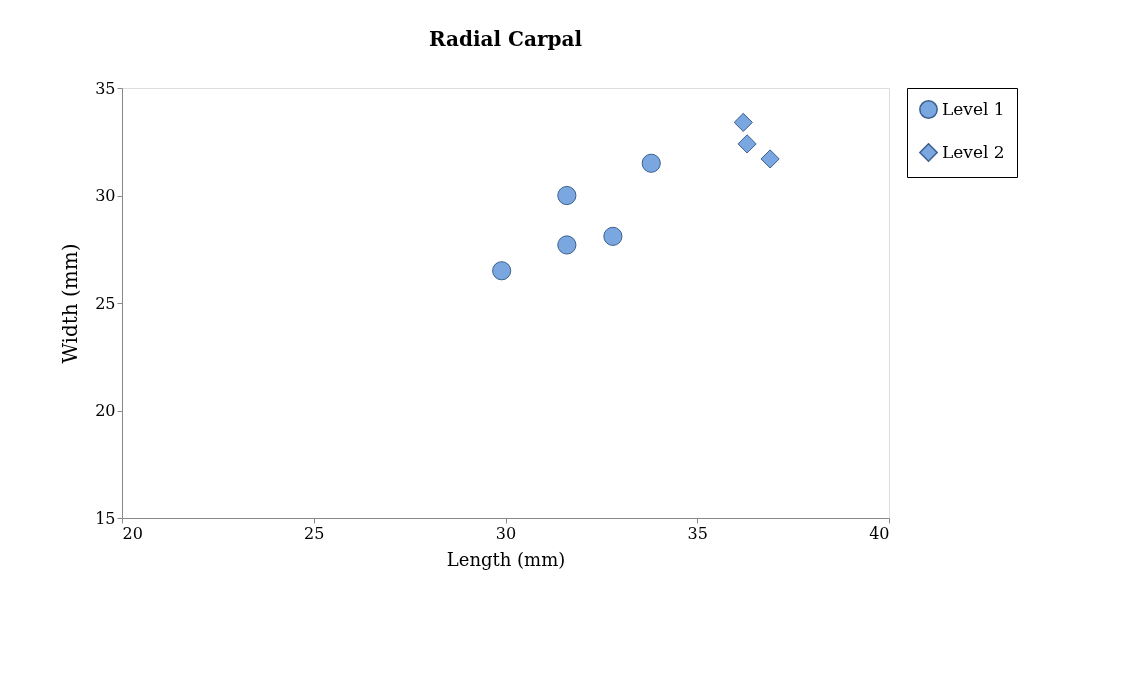 This screenshot has width=1148, height=675. Describe the element at coordinates (105, 88) in the screenshot. I see `y-tick-label: 35` at that location.